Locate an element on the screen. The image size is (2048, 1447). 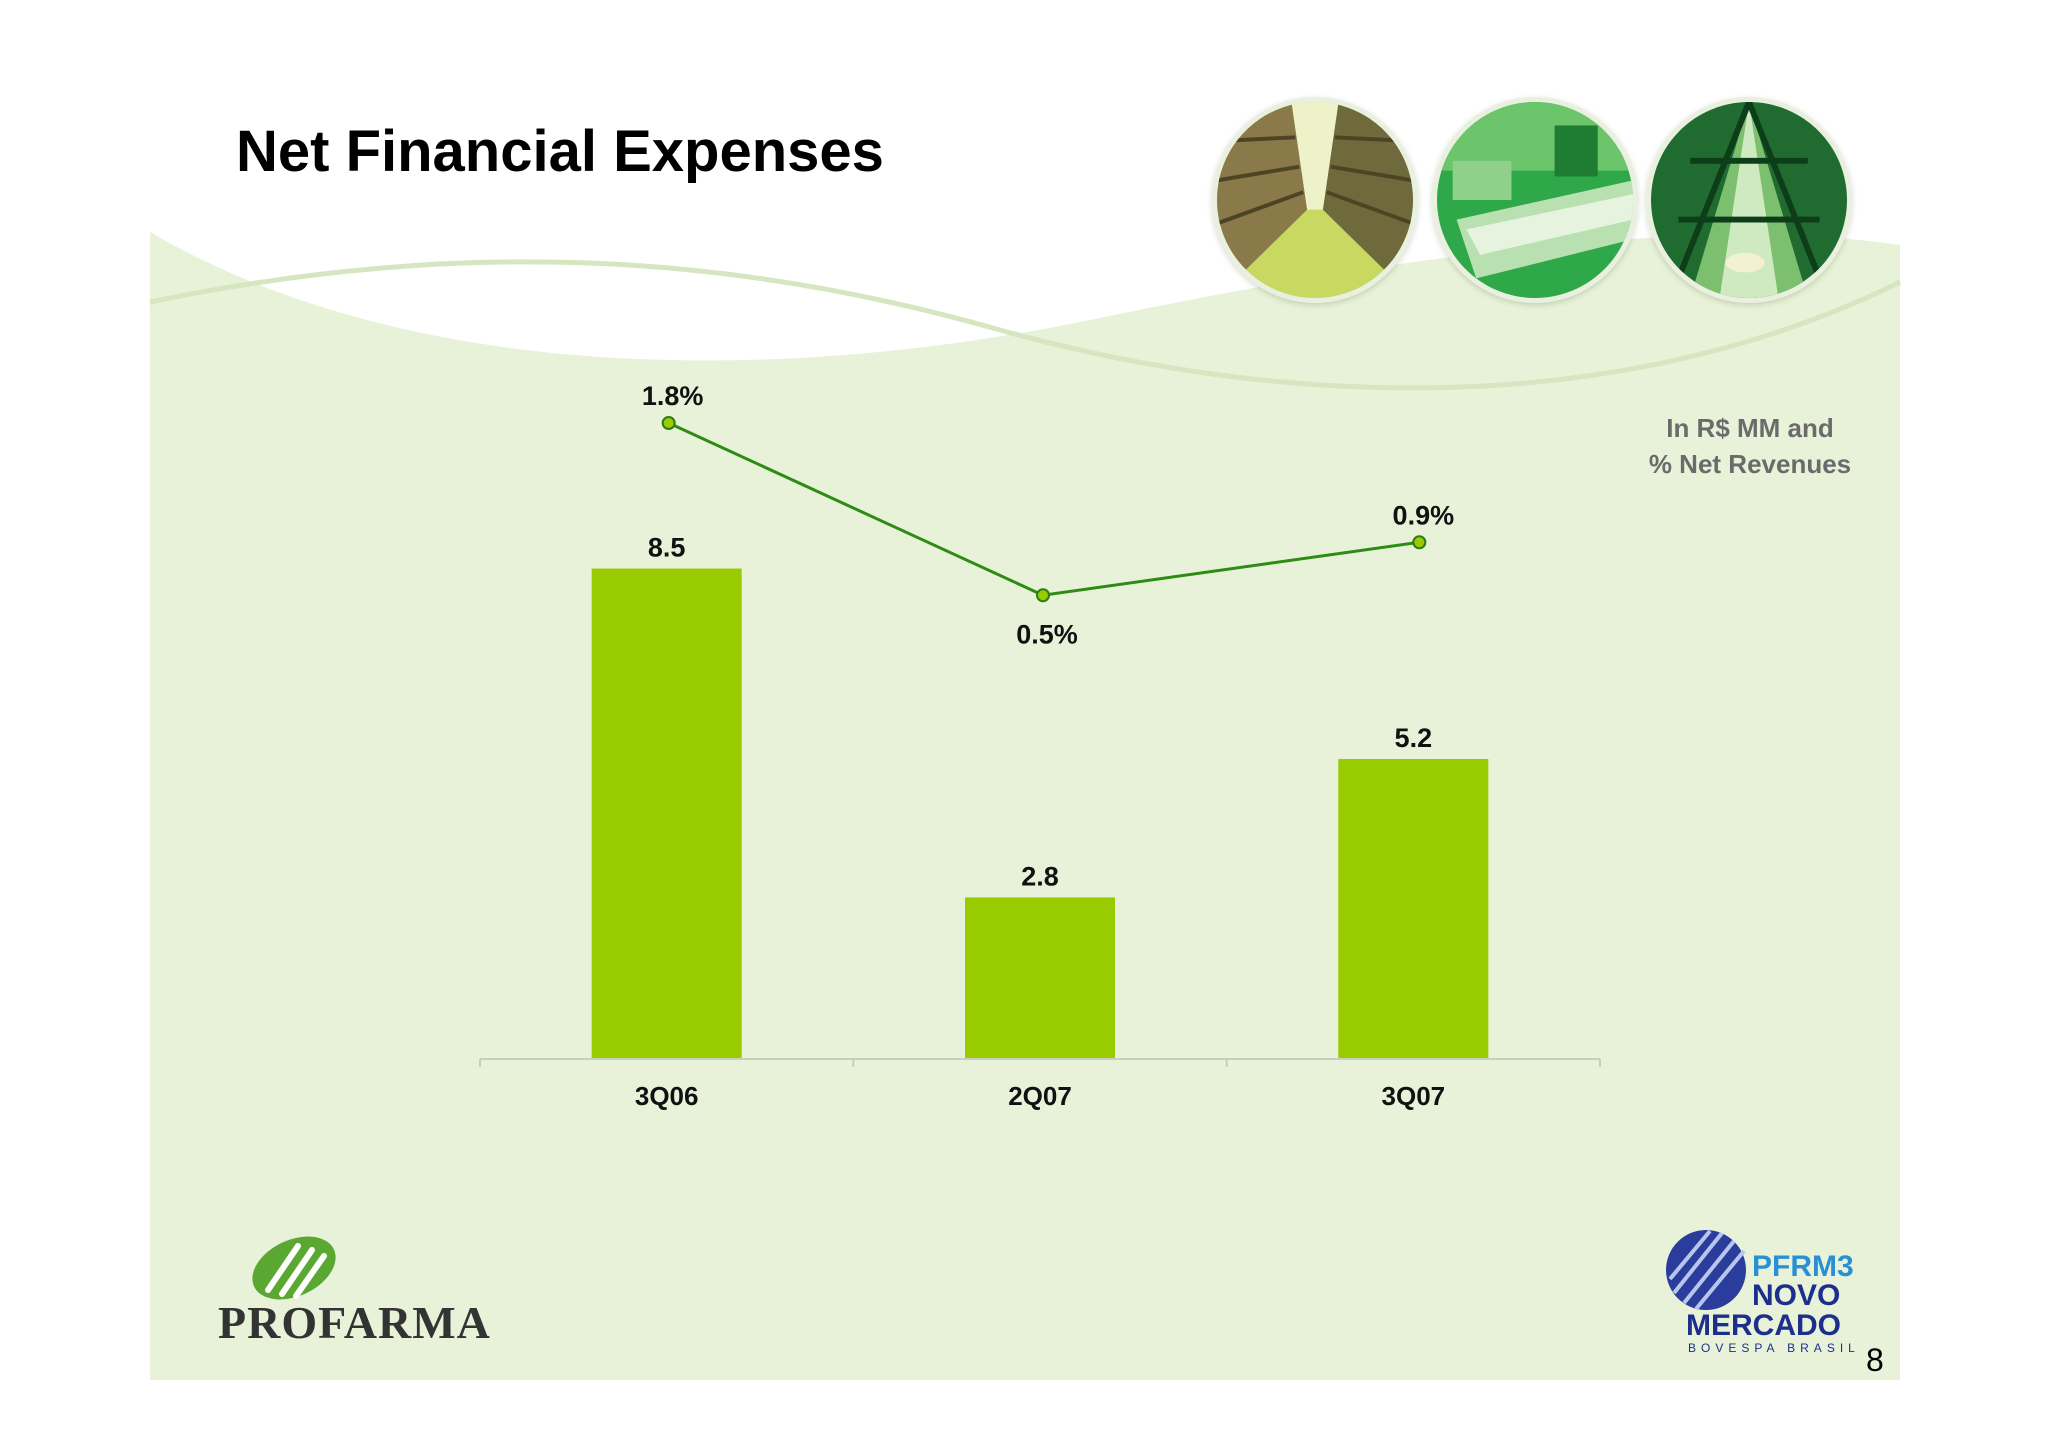
bars-layer is located at coordinates (1040, 813).